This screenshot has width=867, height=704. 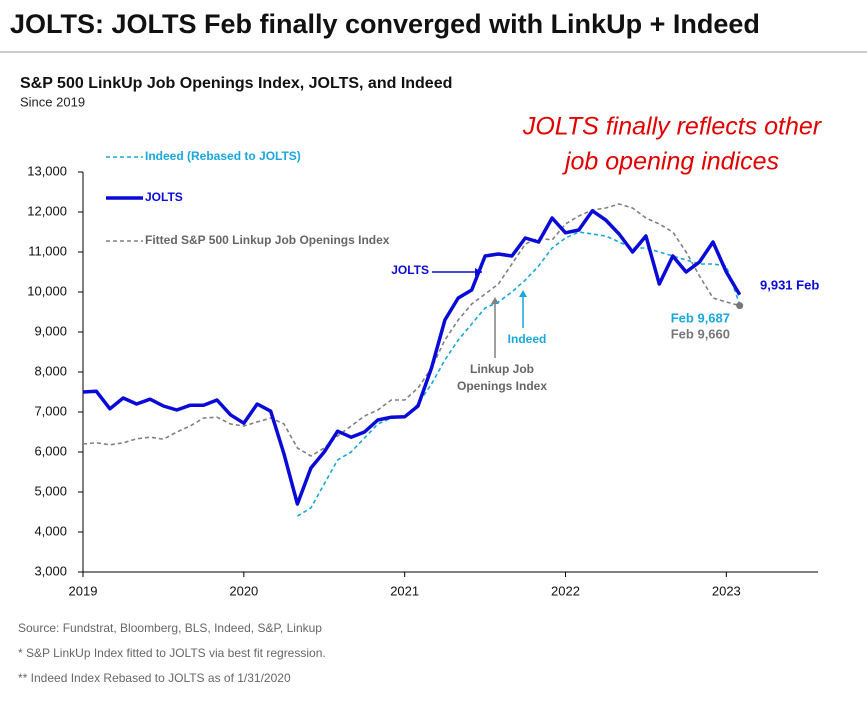 What do you see at coordinates (50, 410) in the screenshot?
I see `y-tick-label: 7,000` at bounding box center [50, 410].